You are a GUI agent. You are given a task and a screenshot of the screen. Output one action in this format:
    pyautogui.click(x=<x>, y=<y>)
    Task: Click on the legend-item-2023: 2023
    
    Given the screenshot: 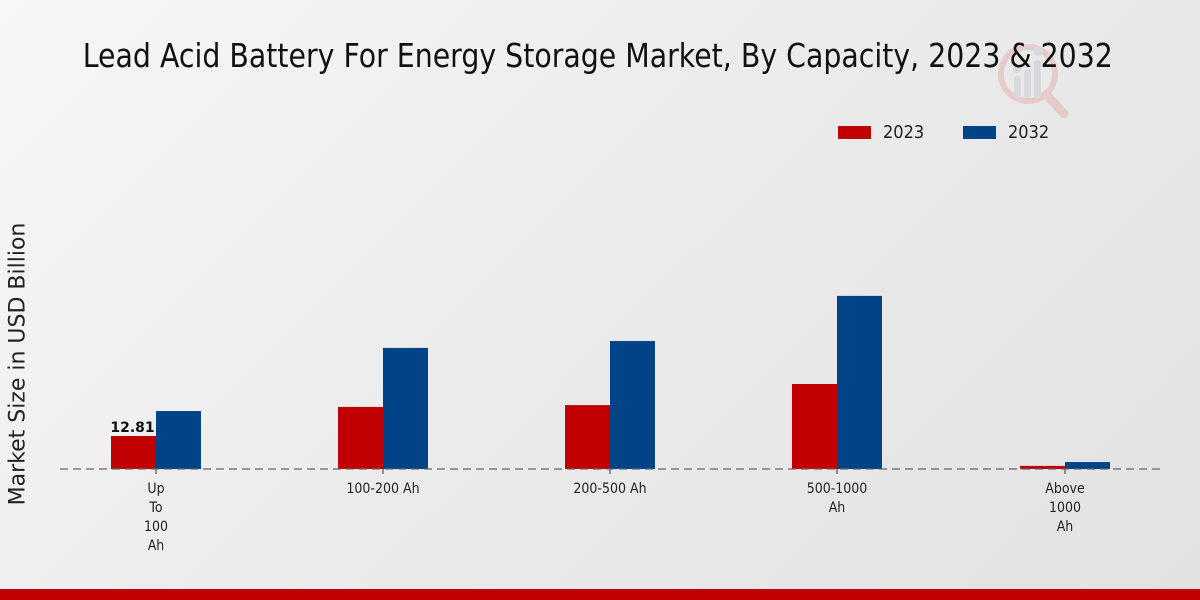 What is the action you would take?
    pyautogui.click(x=883, y=132)
    